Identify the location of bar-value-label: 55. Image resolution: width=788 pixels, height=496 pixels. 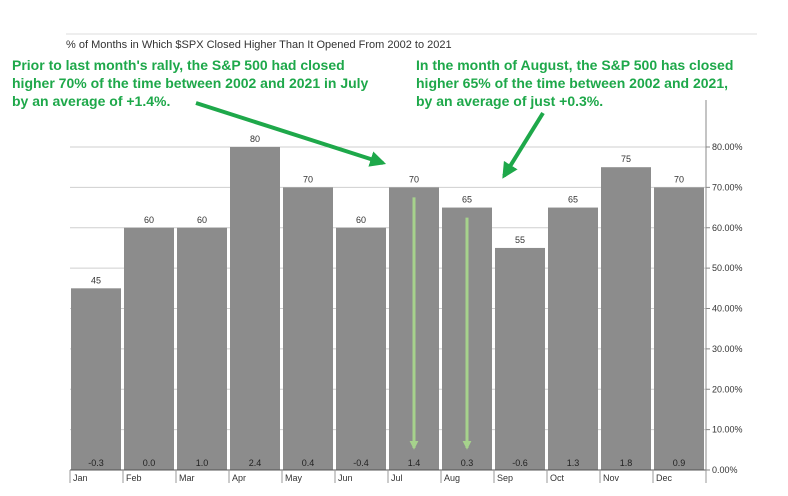
(520, 240).